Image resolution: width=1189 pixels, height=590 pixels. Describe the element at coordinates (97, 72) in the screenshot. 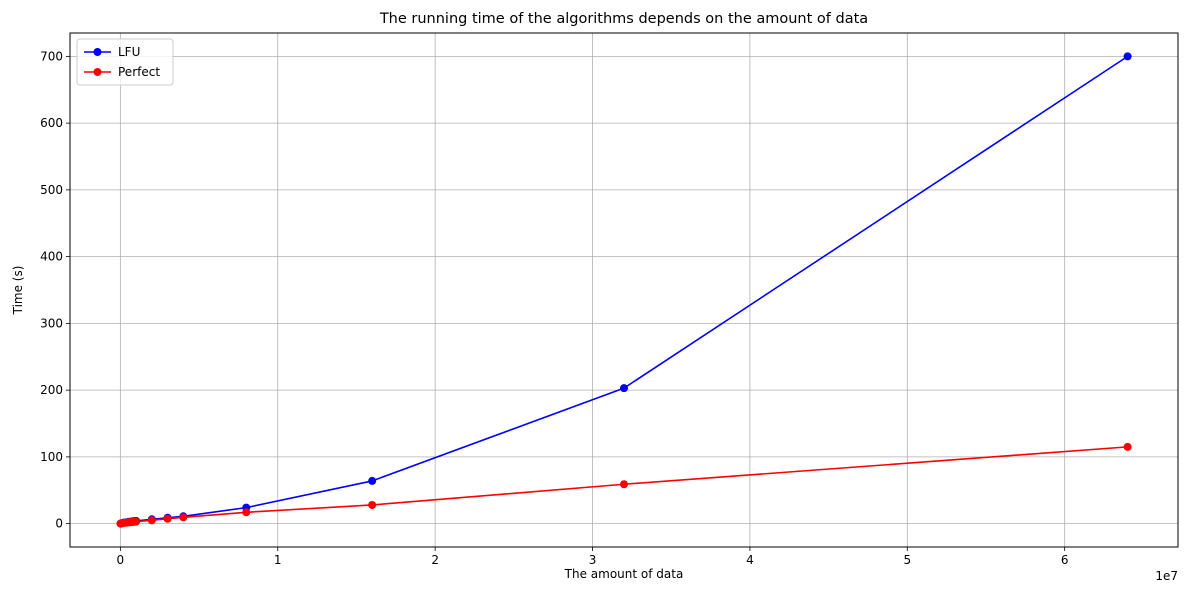

I see `legend-marker-perfect` at that location.